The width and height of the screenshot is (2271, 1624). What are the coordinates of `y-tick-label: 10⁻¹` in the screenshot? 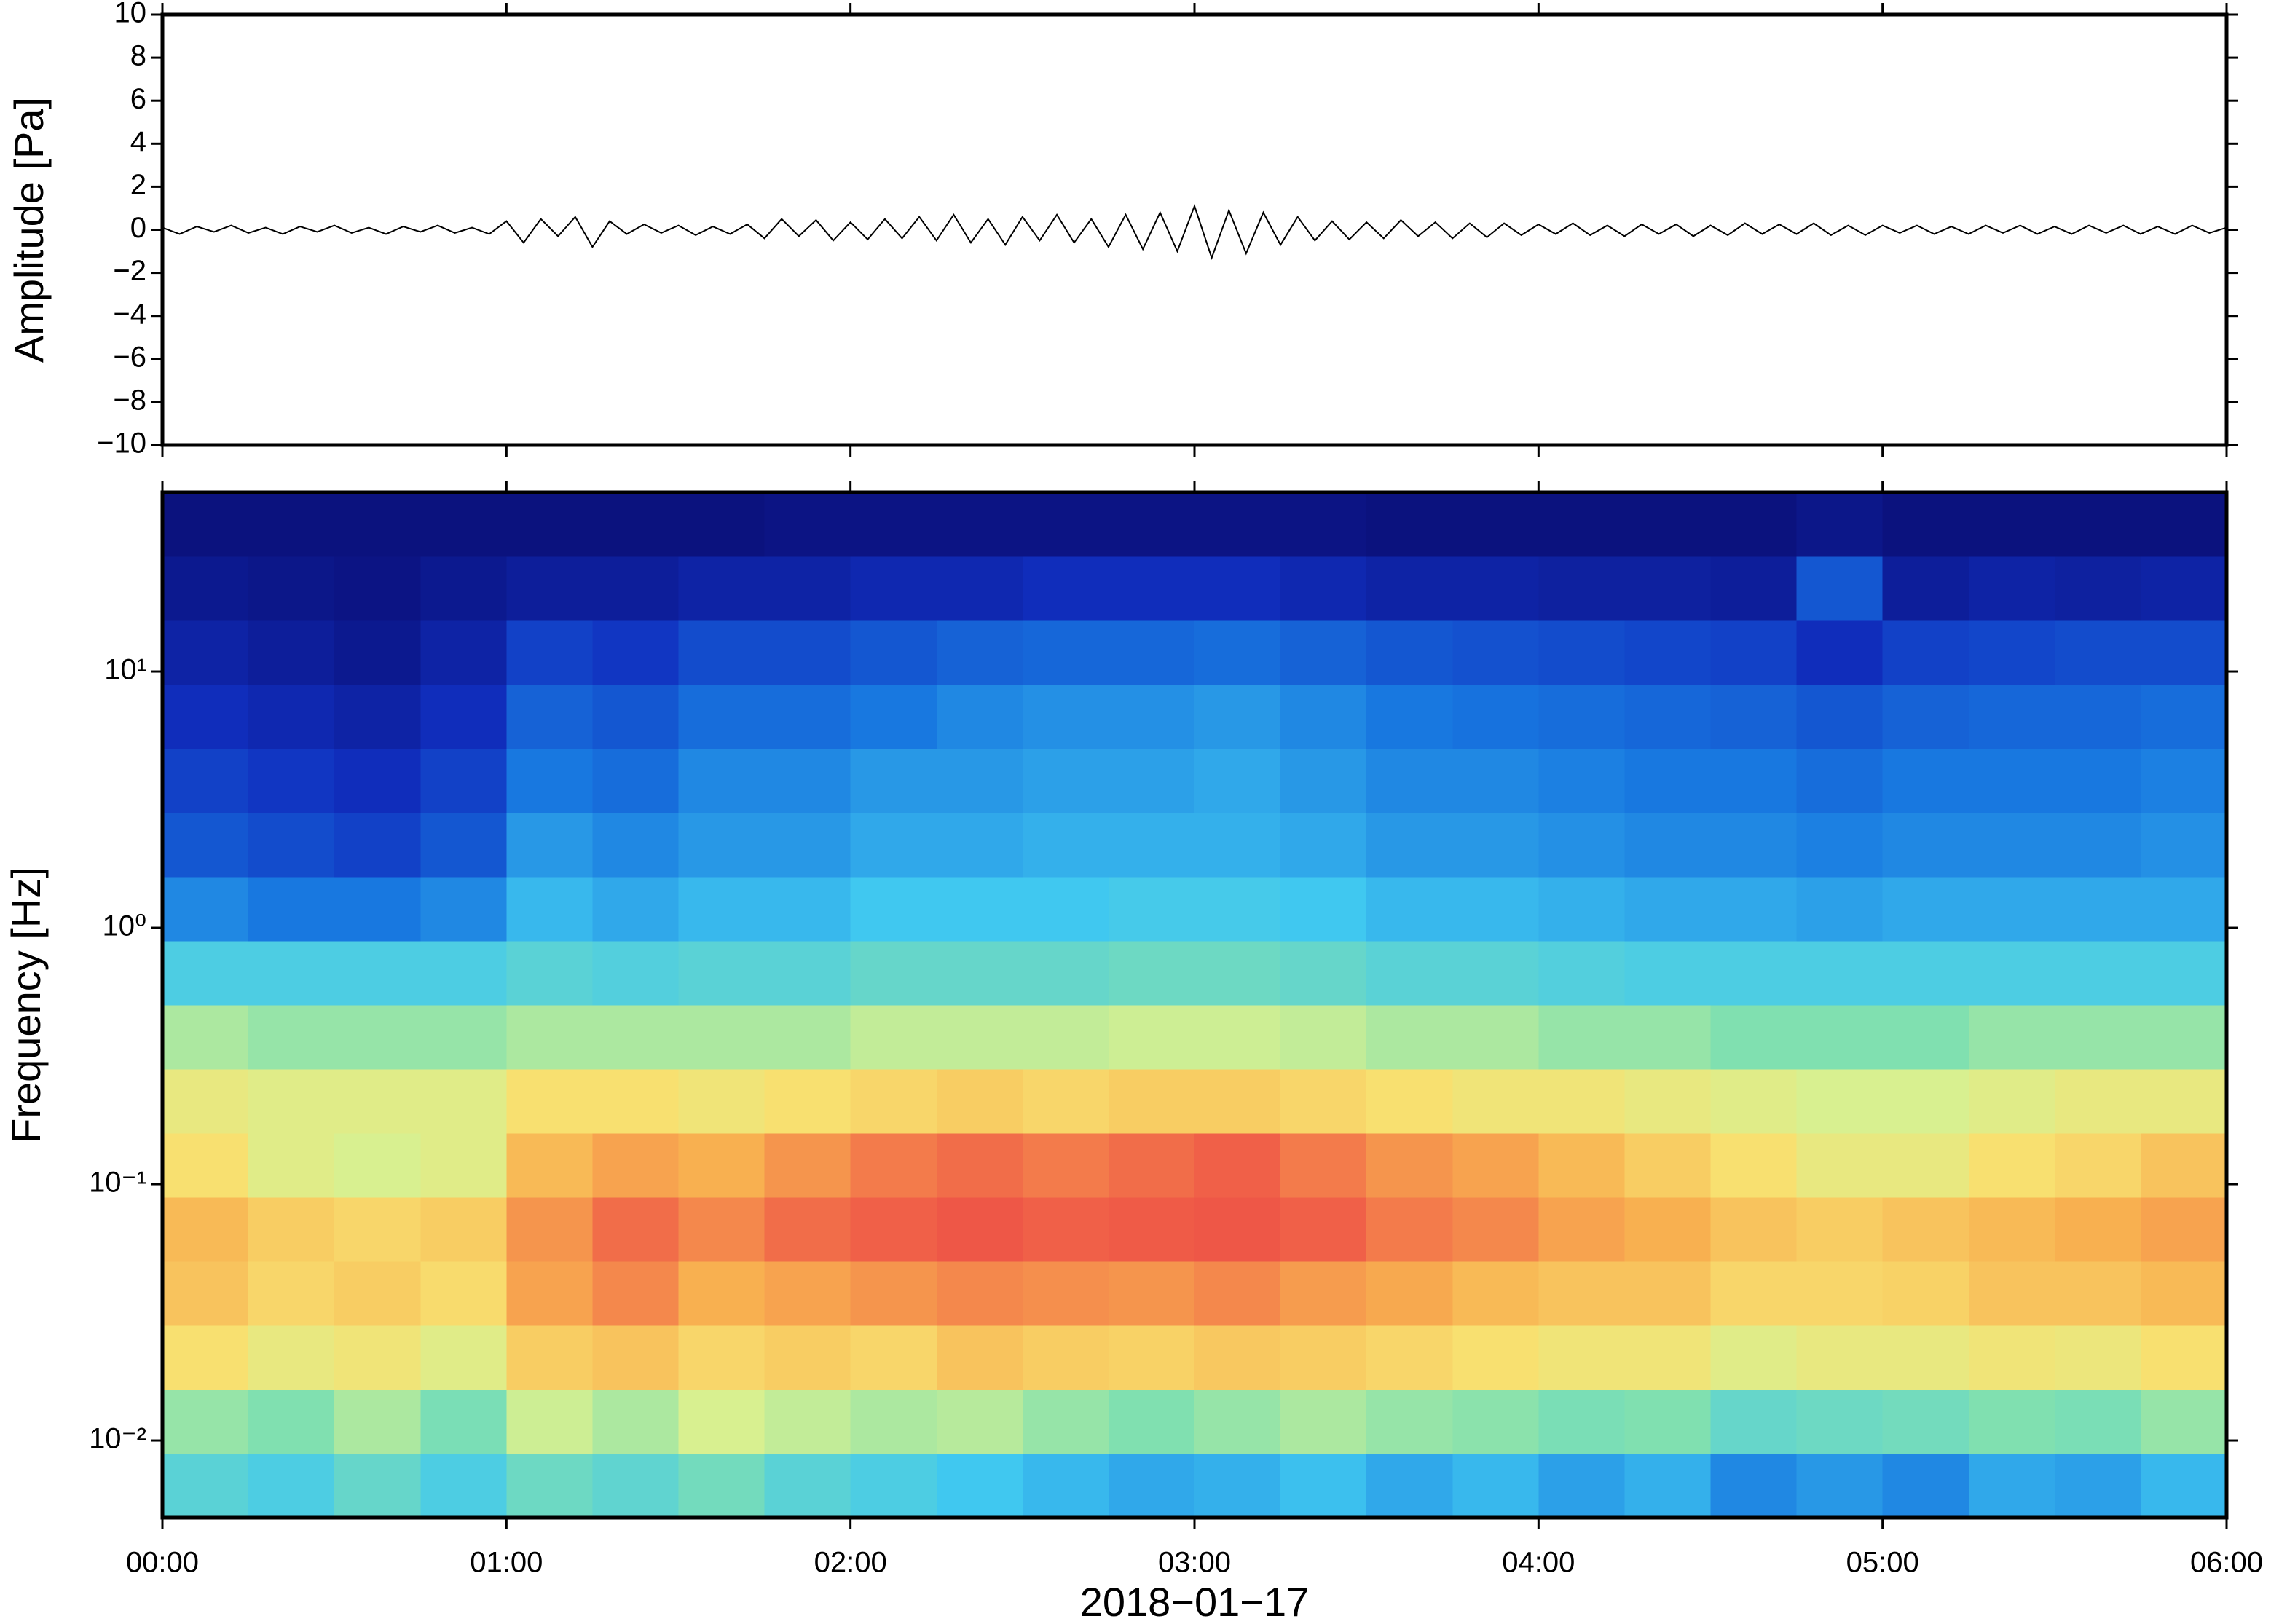 It's located at (117, 1183).